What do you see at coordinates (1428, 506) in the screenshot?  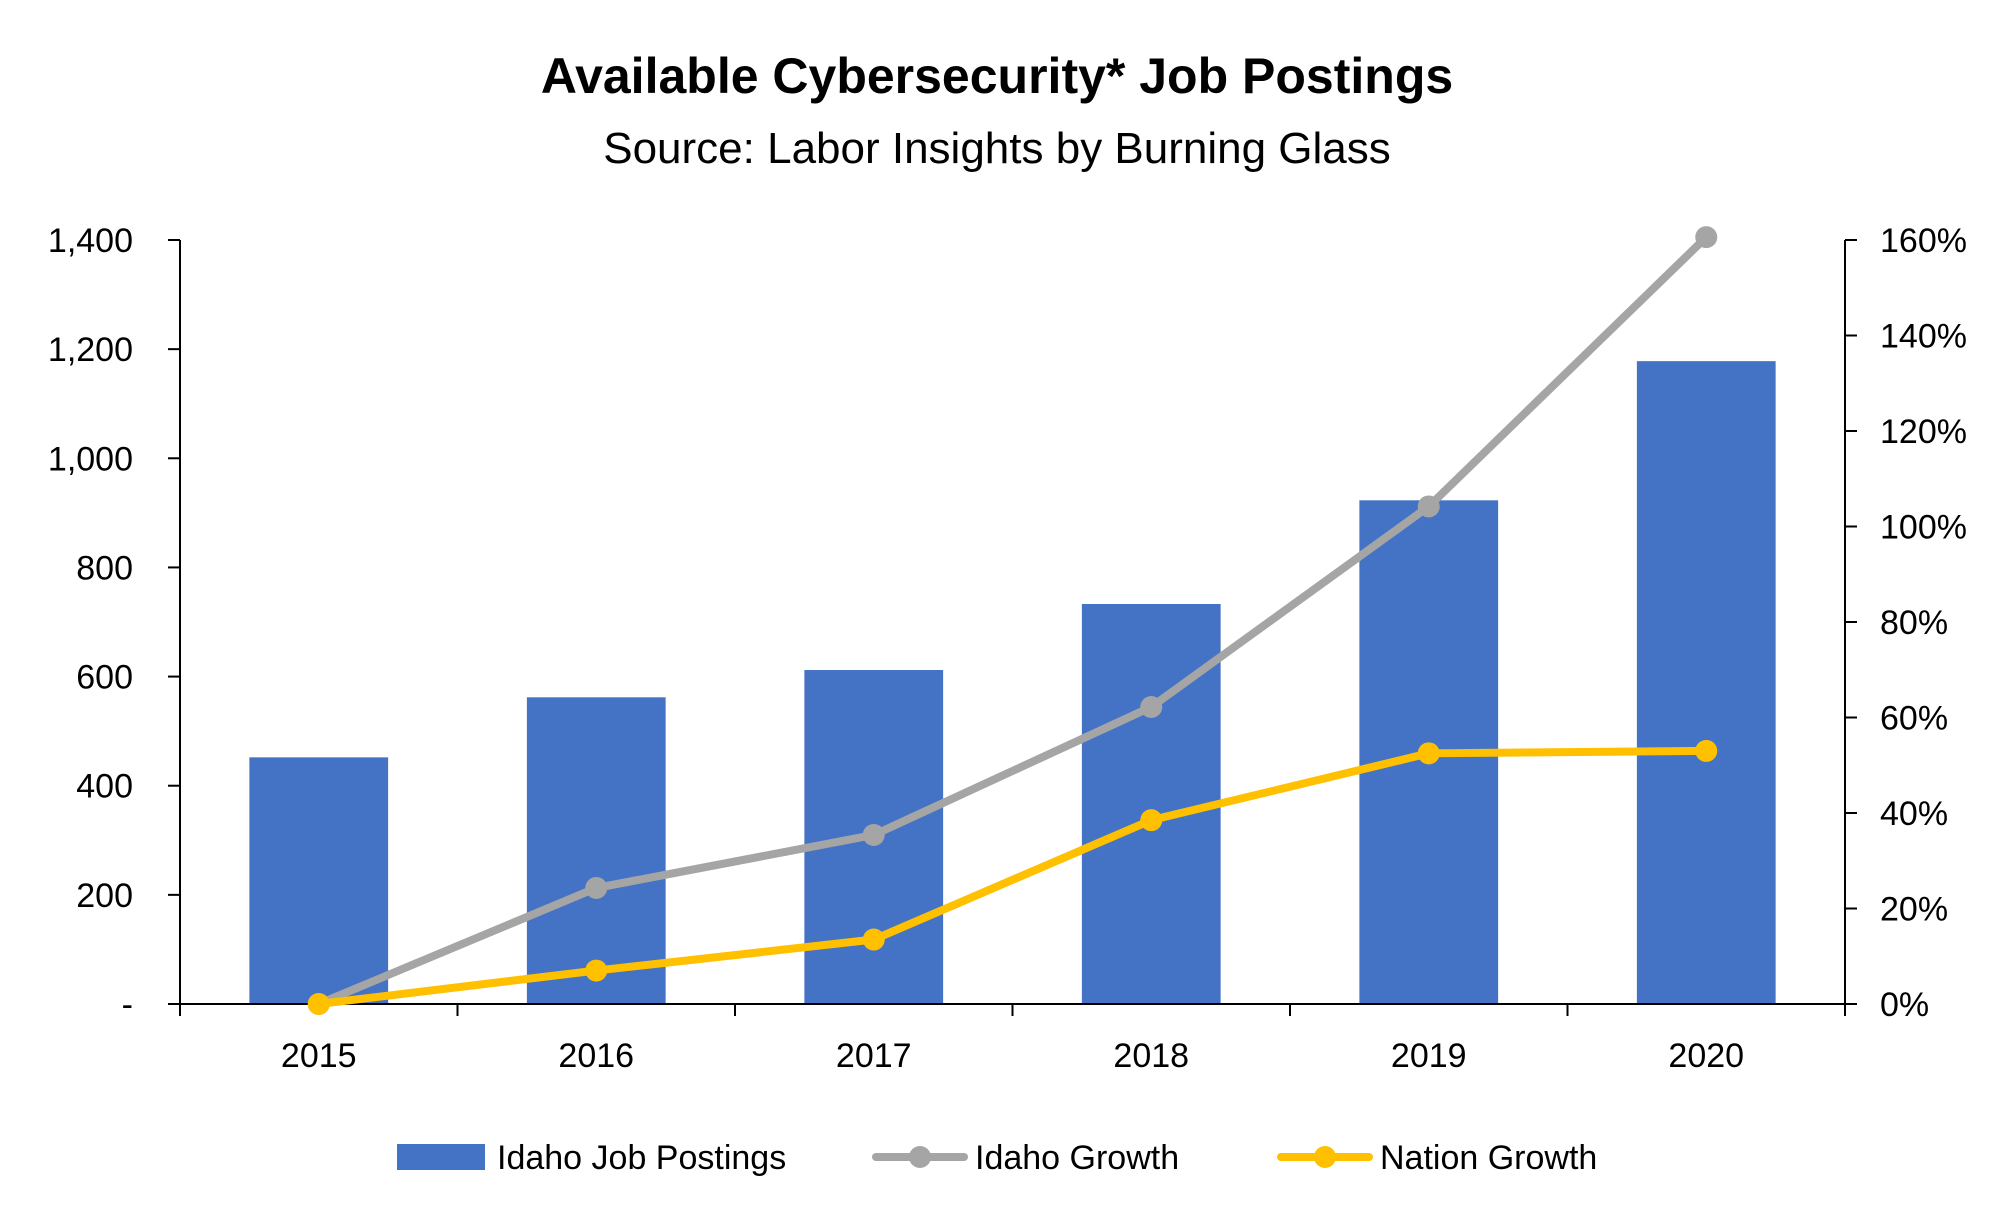 I see `point-idaho-growth-2019` at bounding box center [1428, 506].